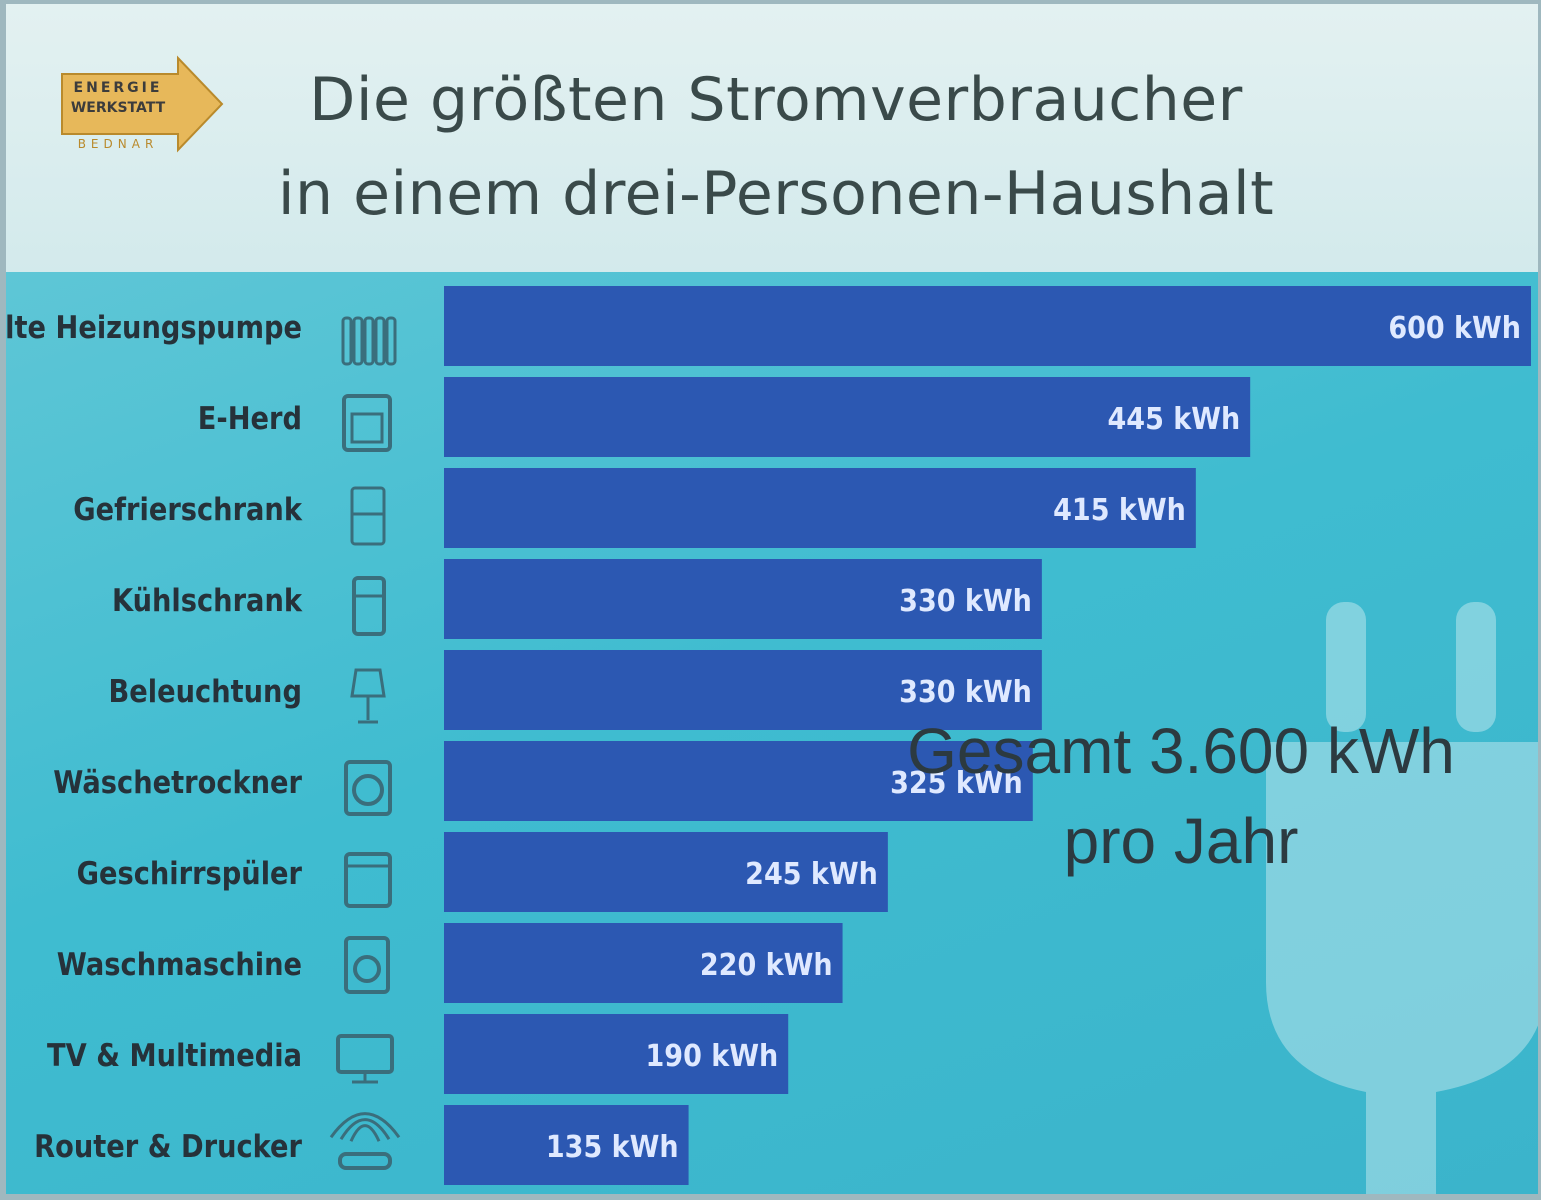 Image resolution: width=1541 pixels, height=1200 pixels. I want to click on bar-value-label: 190 kWh, so click(712, 1056).